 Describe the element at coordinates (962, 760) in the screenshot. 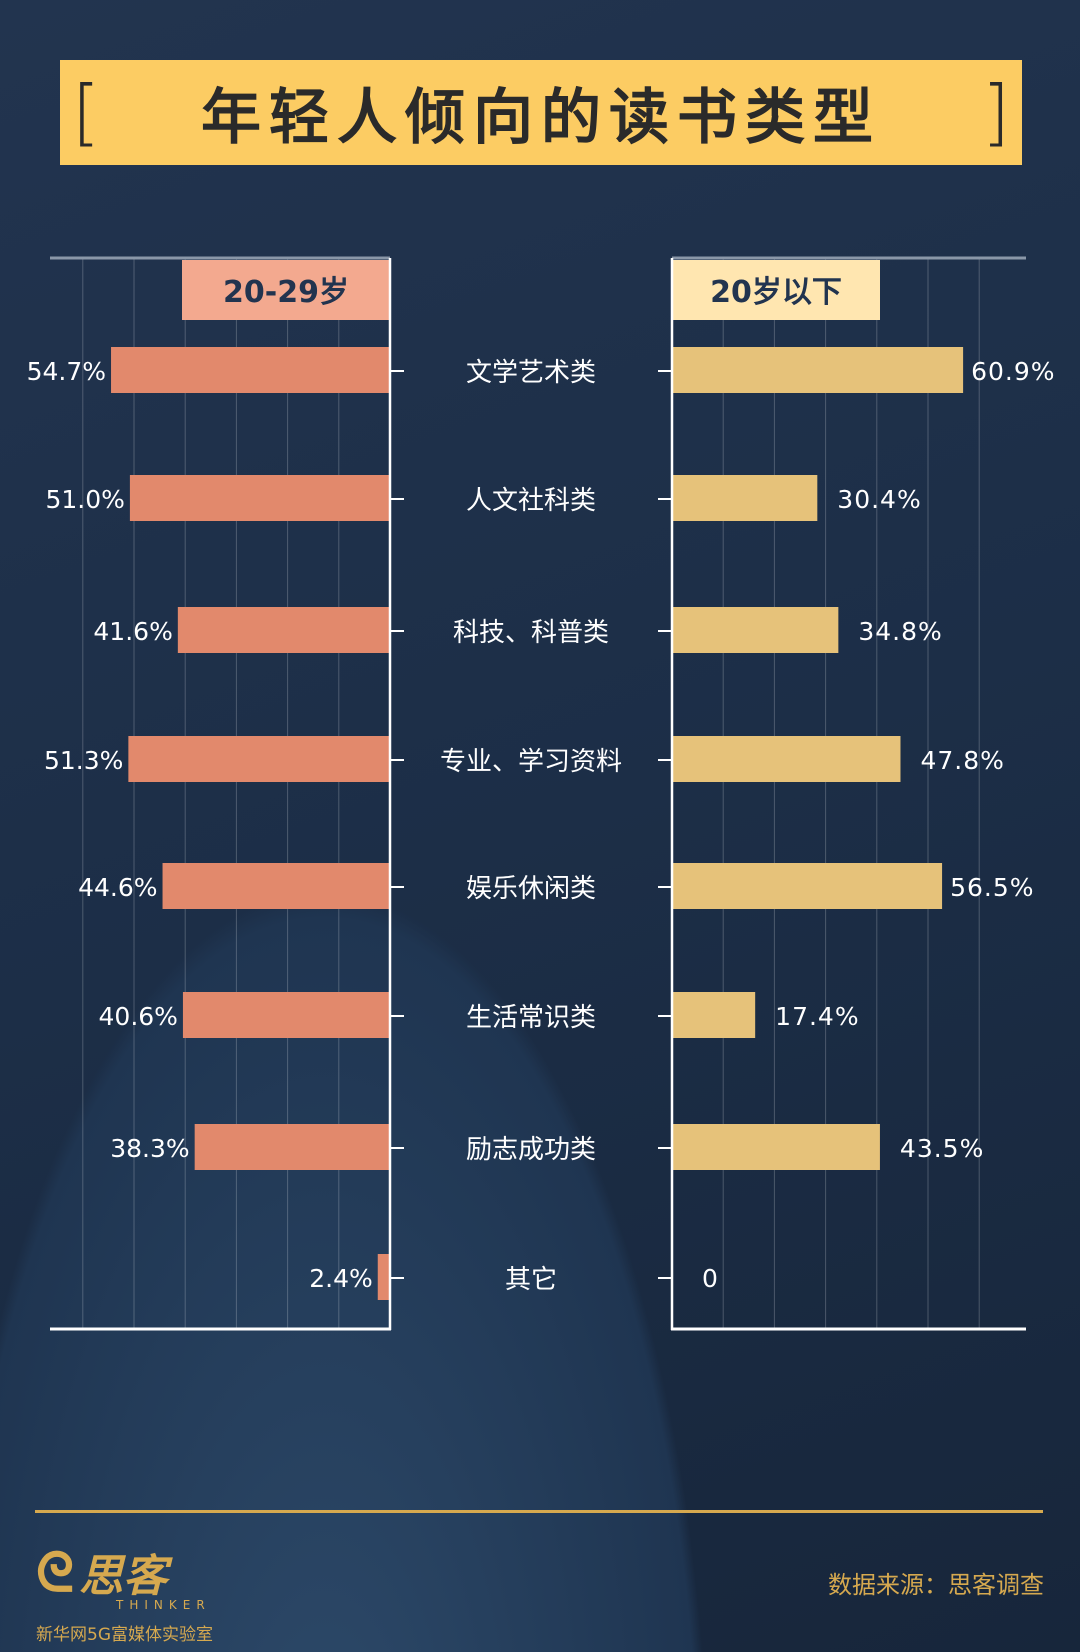

I see `value-label-under-20: 47.8%` at that location.